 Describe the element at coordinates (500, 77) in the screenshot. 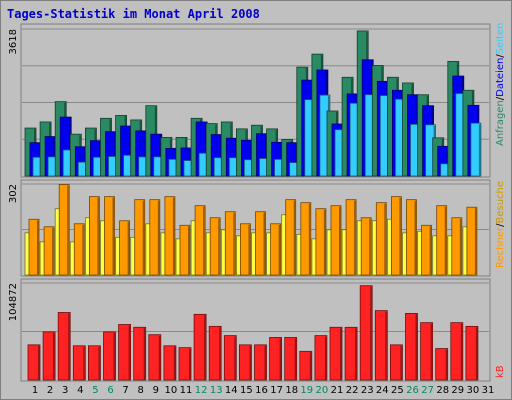

I see `legend-dateien: Dateien` at that location.